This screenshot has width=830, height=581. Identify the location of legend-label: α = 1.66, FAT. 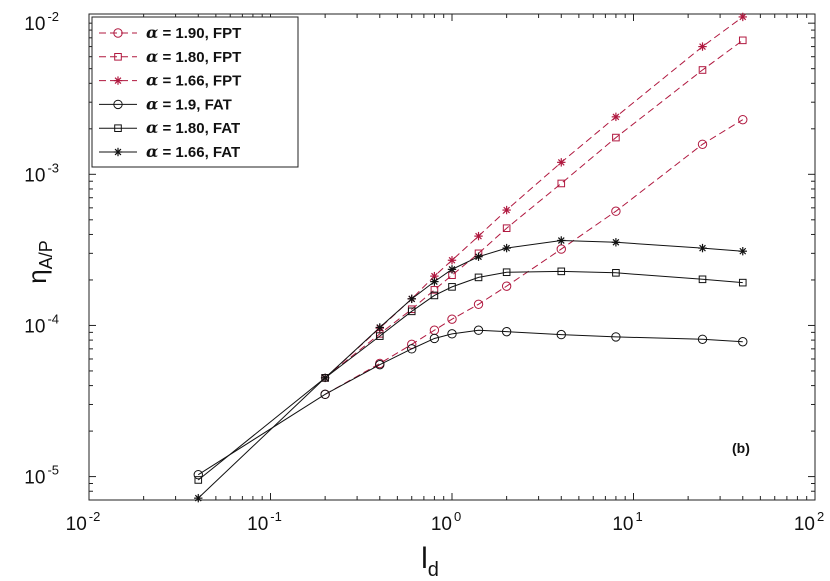
(193, 151).